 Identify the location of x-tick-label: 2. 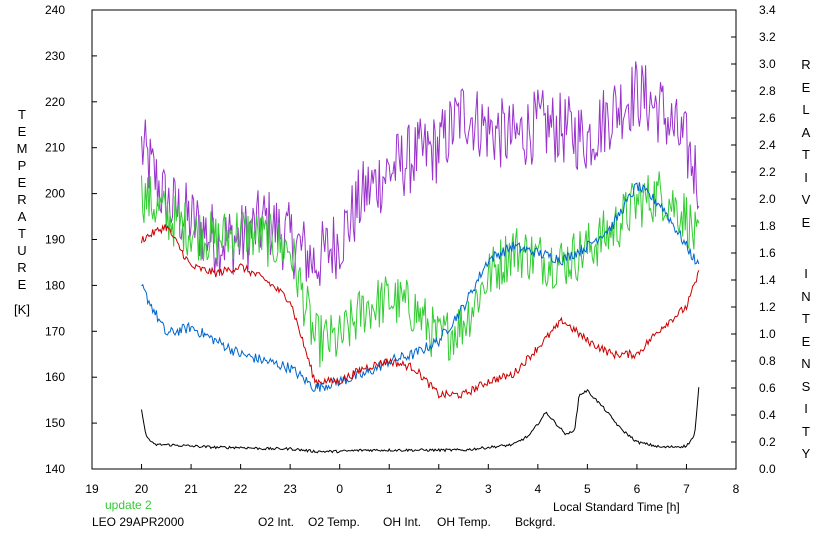
(438, 489).